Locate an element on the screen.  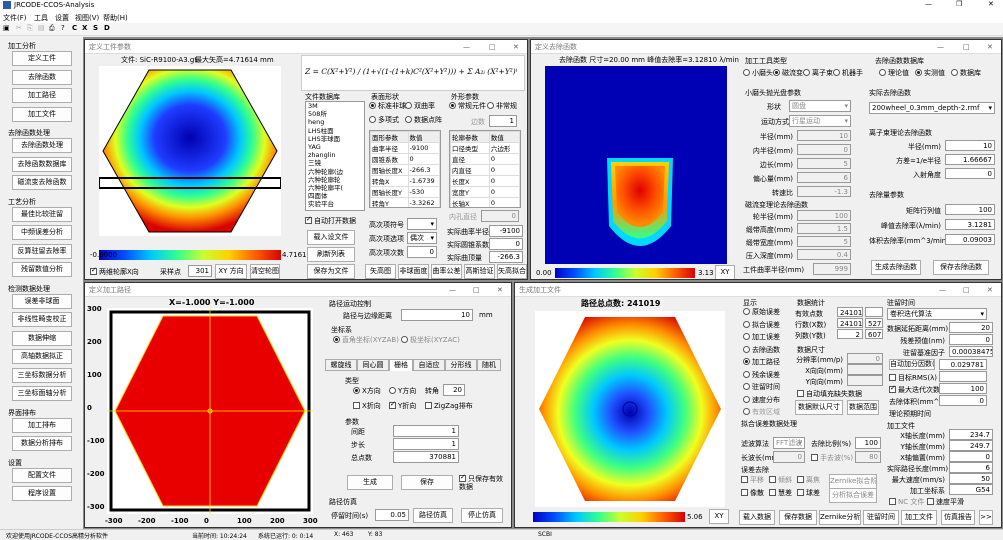
path-tab: 螺旋线 is located at coordinates (341, 365).